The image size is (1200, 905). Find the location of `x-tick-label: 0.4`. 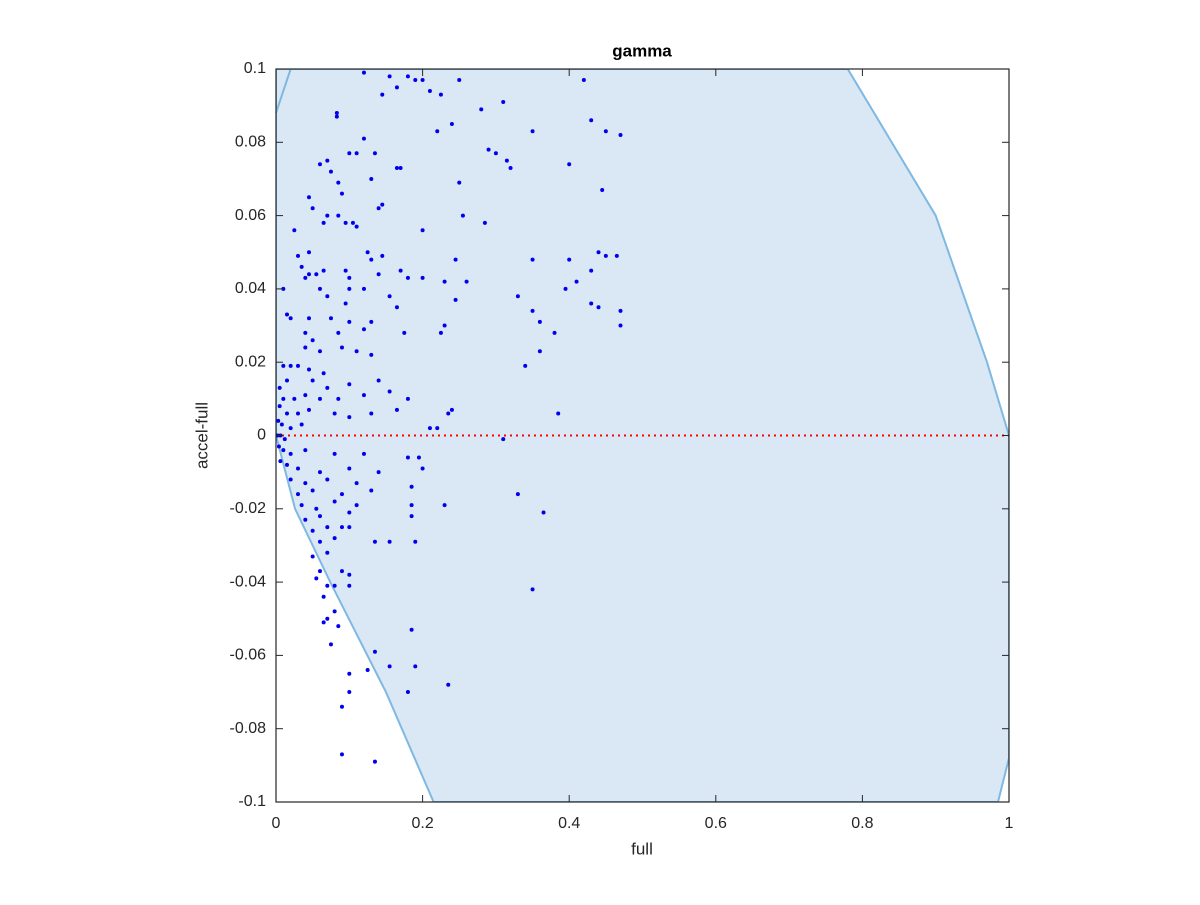

x-tick-label: 0.4 is located at coordinates (569, 823).